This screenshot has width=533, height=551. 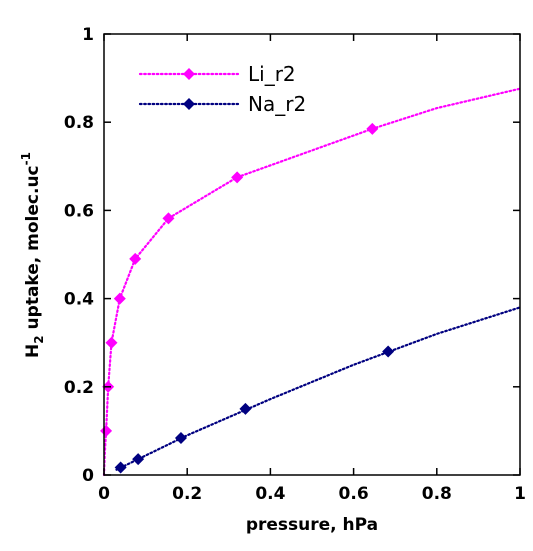 What do you see at coordinates (222, 89) in the screenshot?
I see `legend: Li_r2 Na_r2` at bounding box center [222, 89].